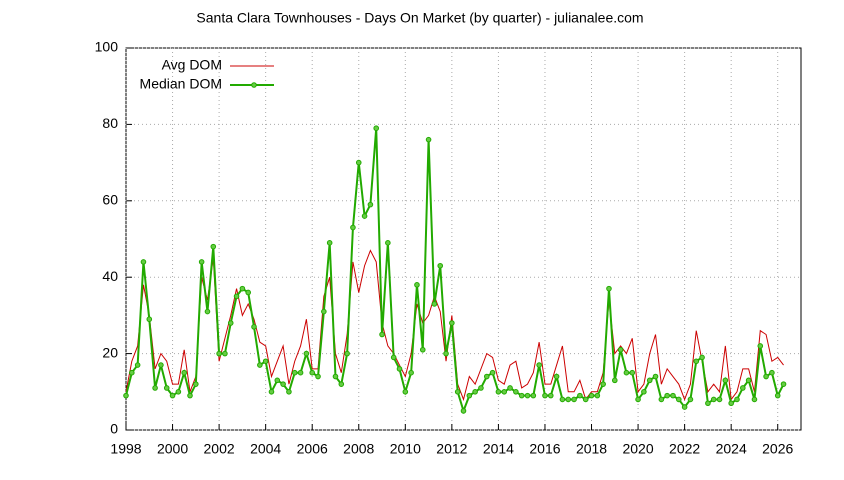  I want to click on y-tick-label: 20, so click(110, 352).